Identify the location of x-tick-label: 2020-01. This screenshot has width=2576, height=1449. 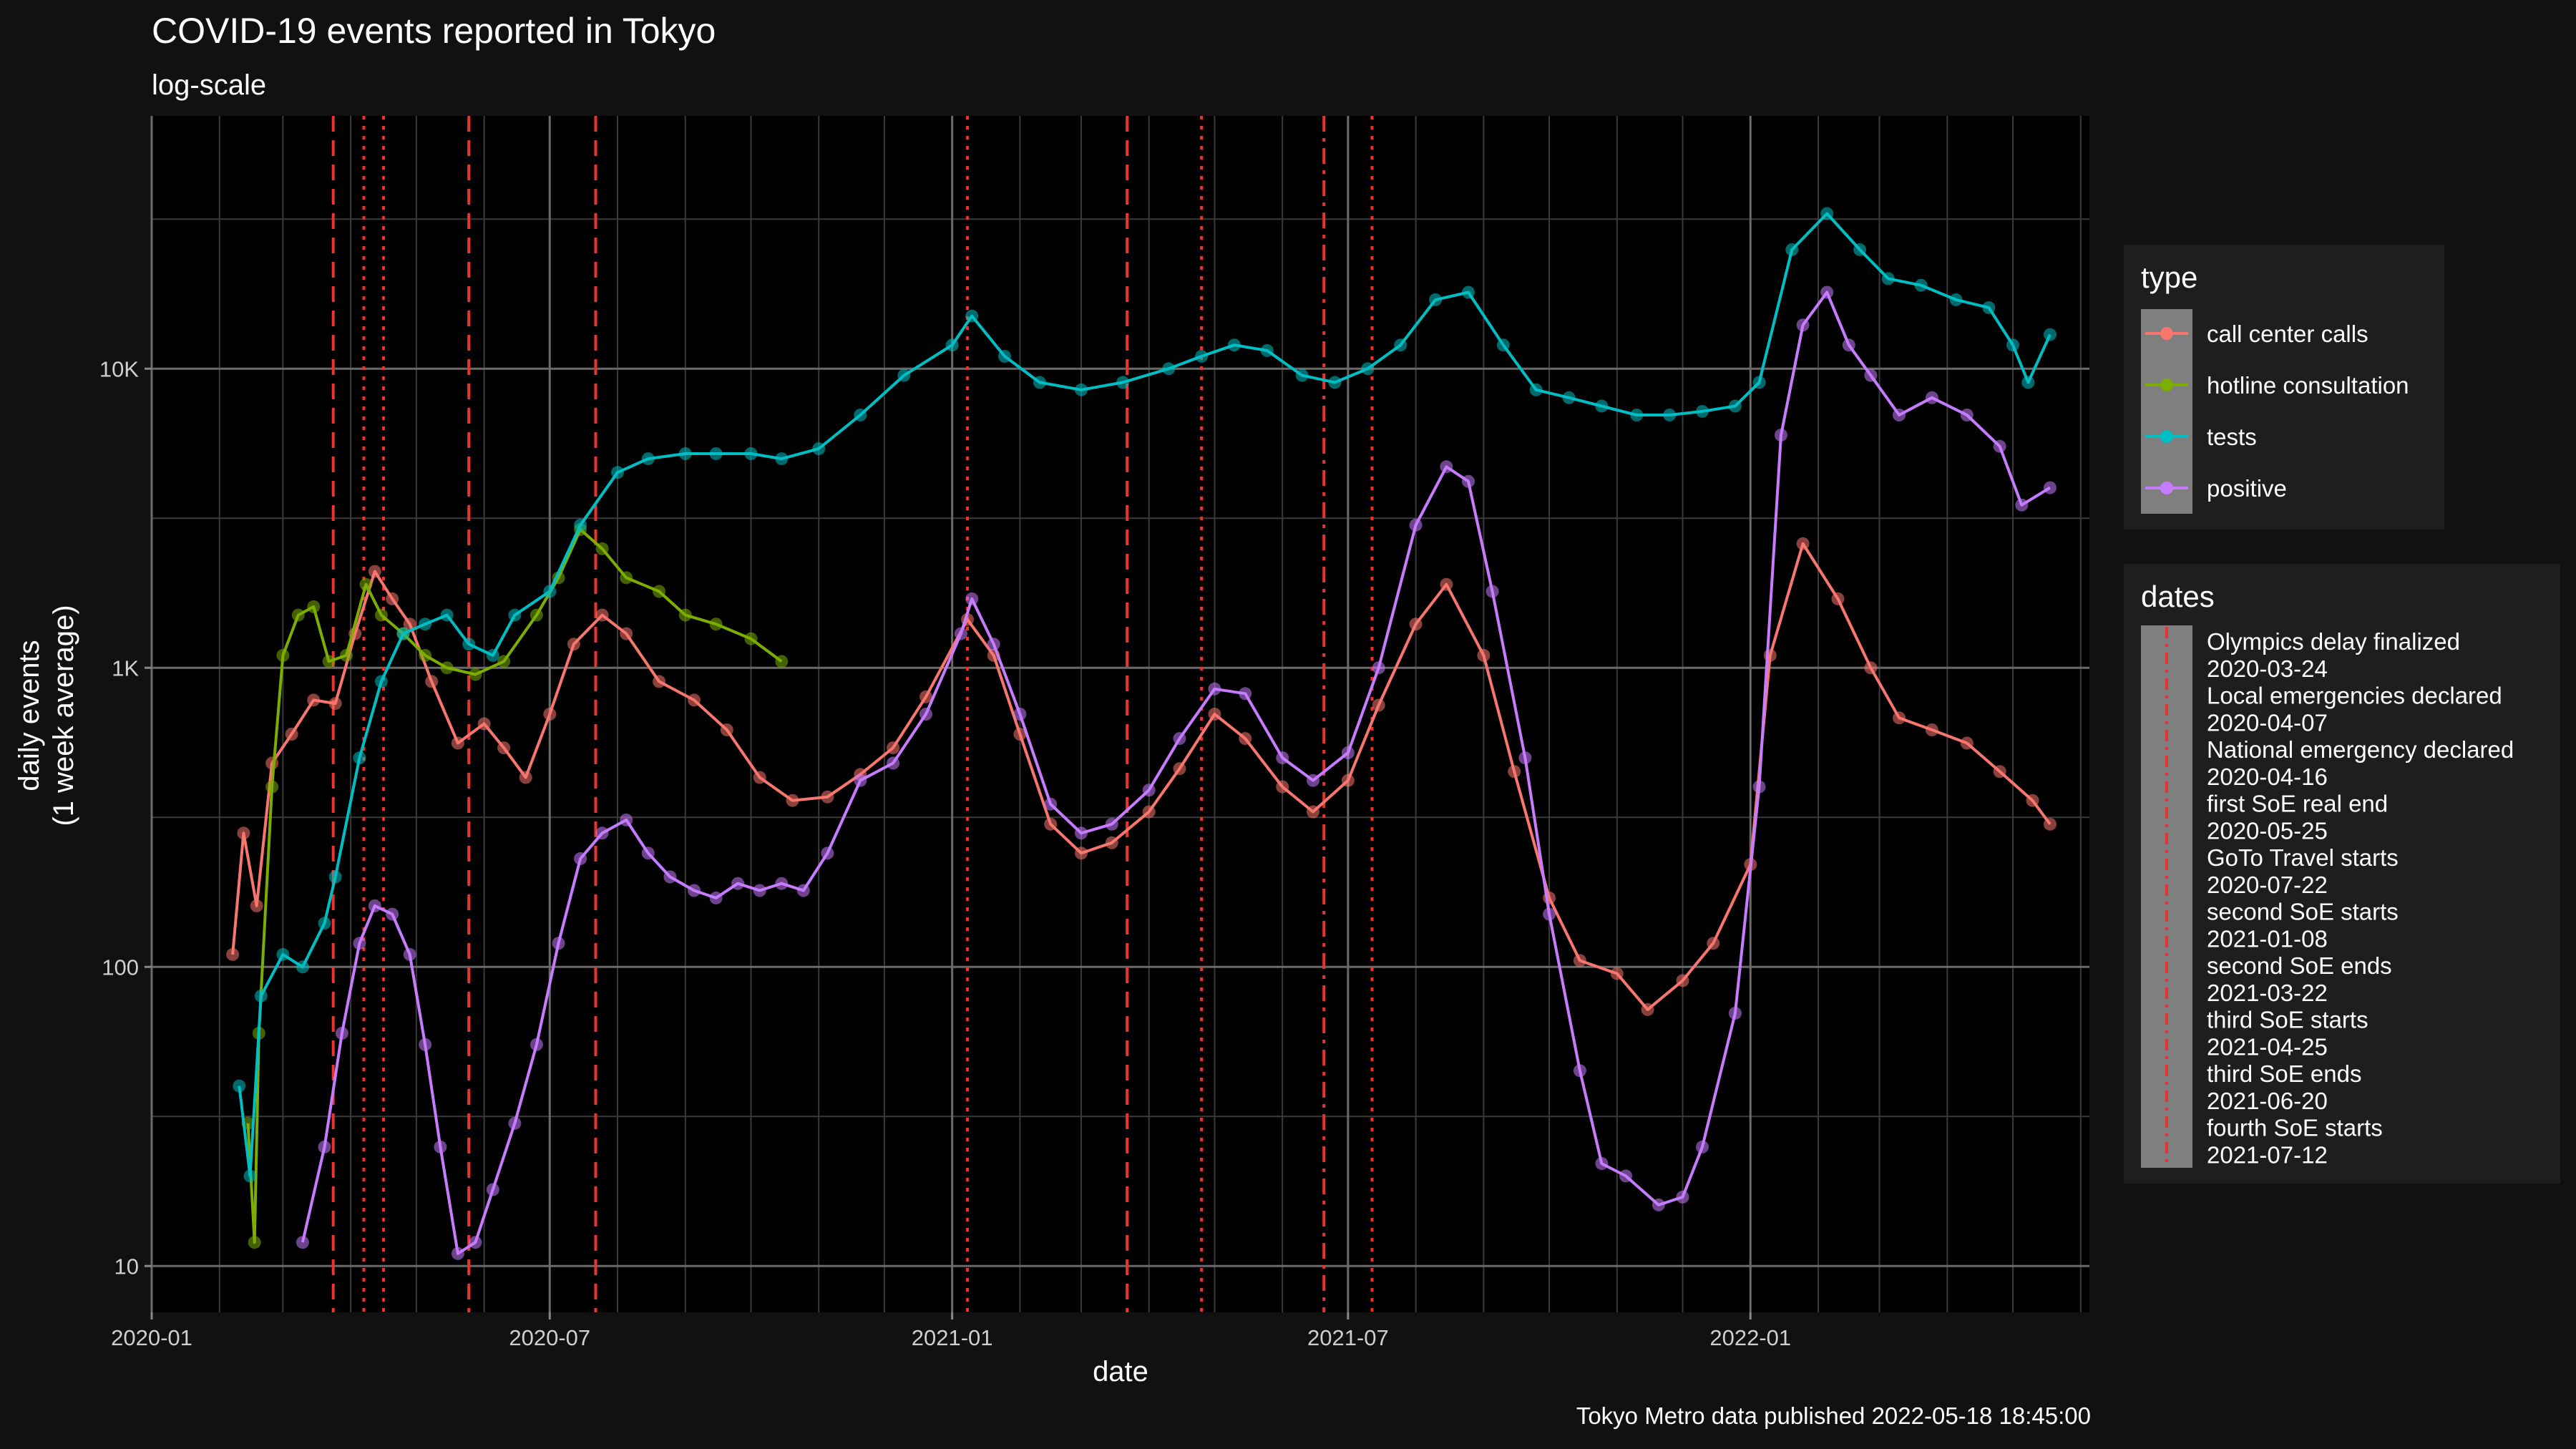
(151, 1337).